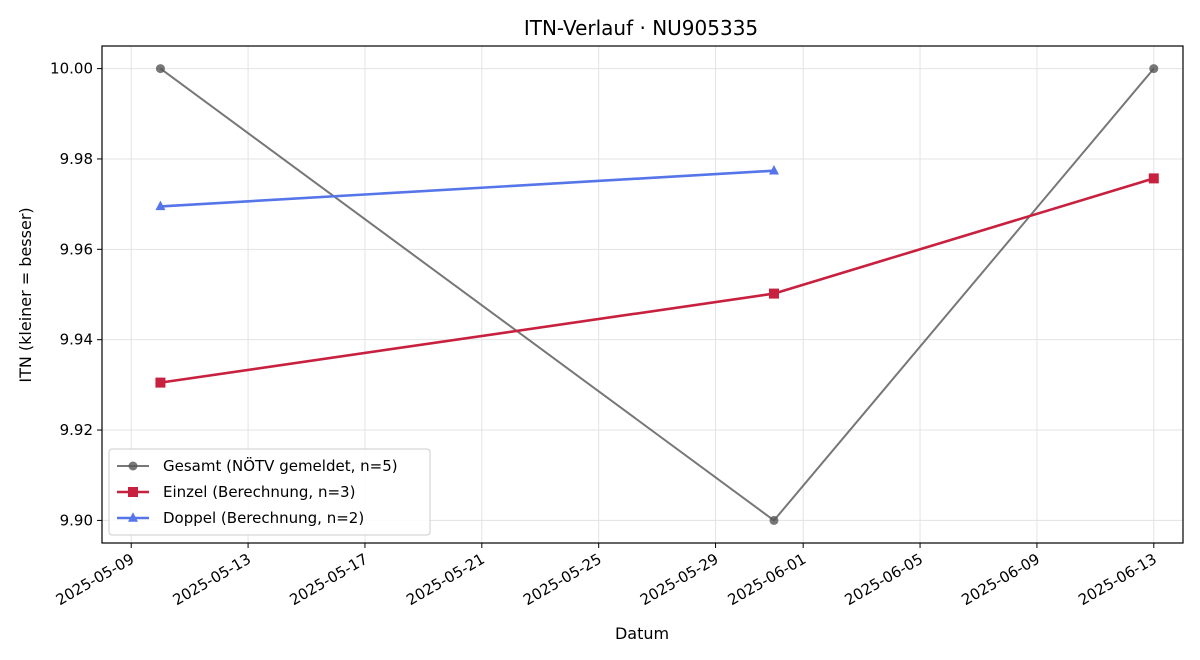 The image size is (1200, 660). What do you see at coordinates (76, 430) in the screenshot?
I see `y-tick-label: 9.92` at bounding box center [76, 430].